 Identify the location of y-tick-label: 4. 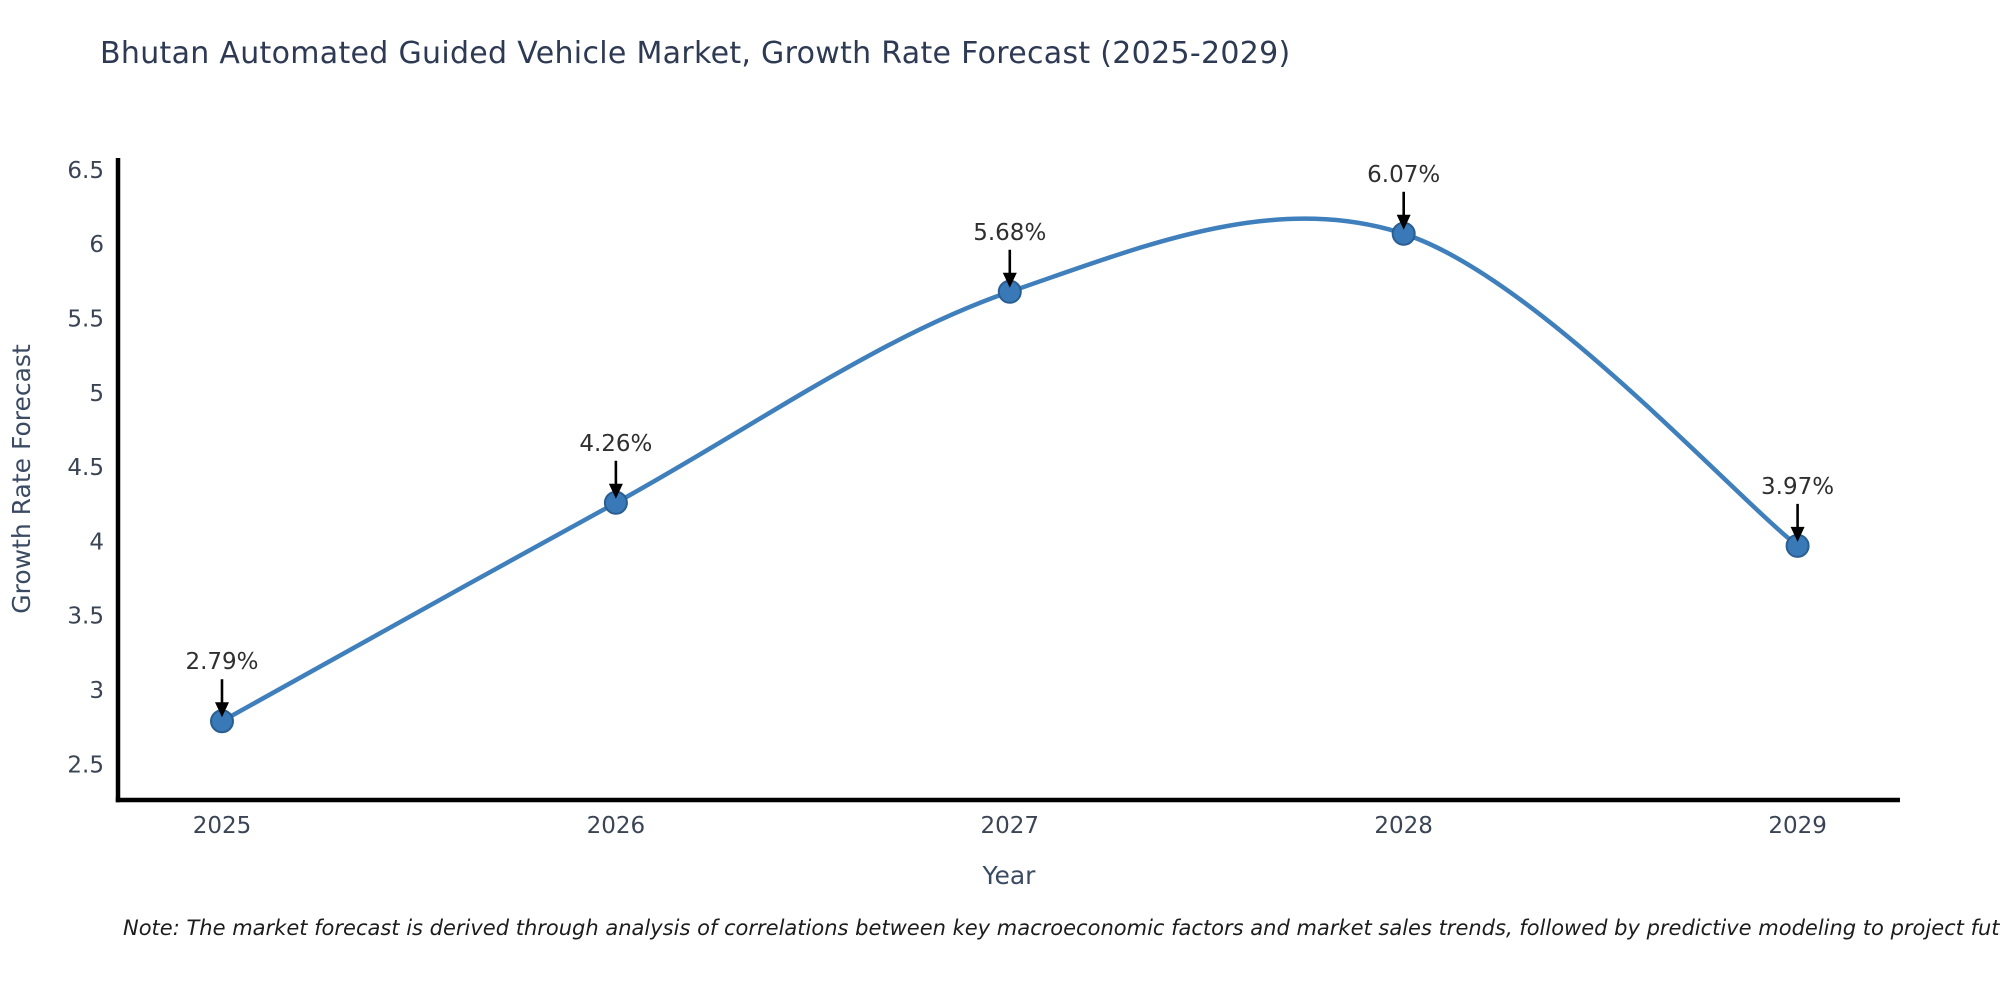
(96, 542).